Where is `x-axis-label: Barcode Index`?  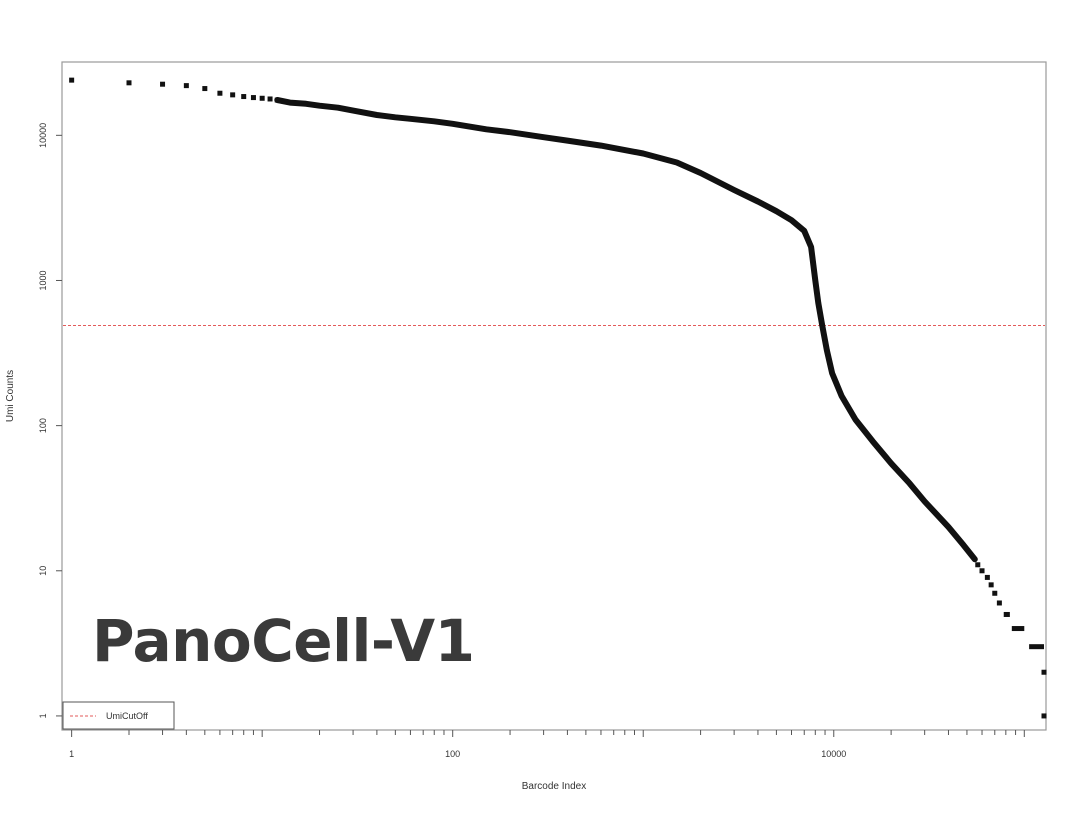 x-axis-label: Barcode Index is located at coordinates (554, 786).